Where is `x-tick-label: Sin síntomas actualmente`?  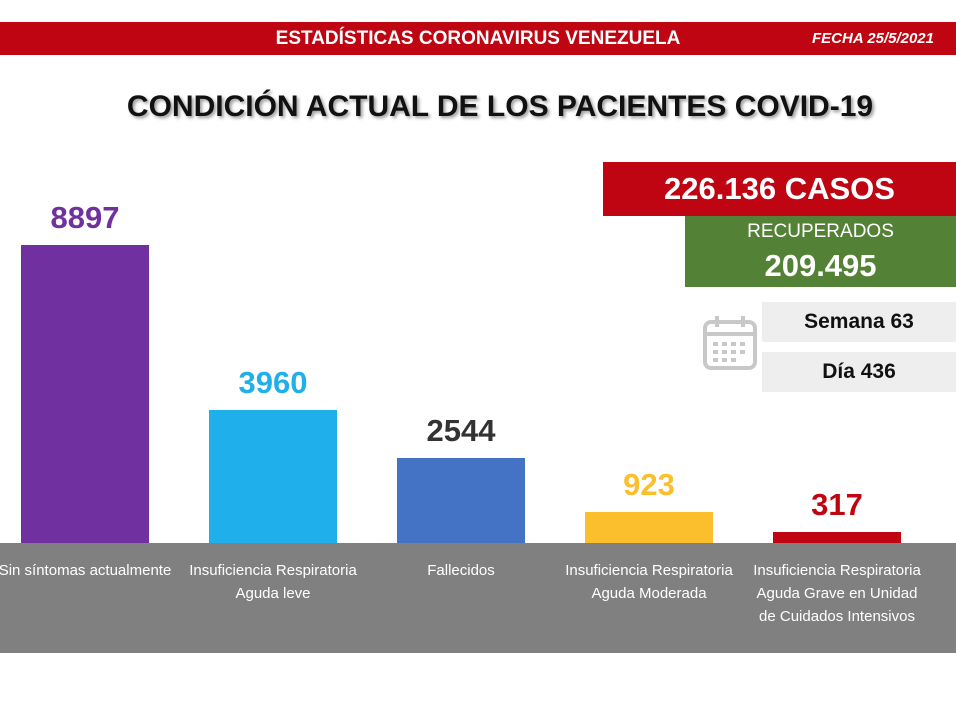 x-tick-label: Sin síntomas actualmente is located at coordinates (86, 570).